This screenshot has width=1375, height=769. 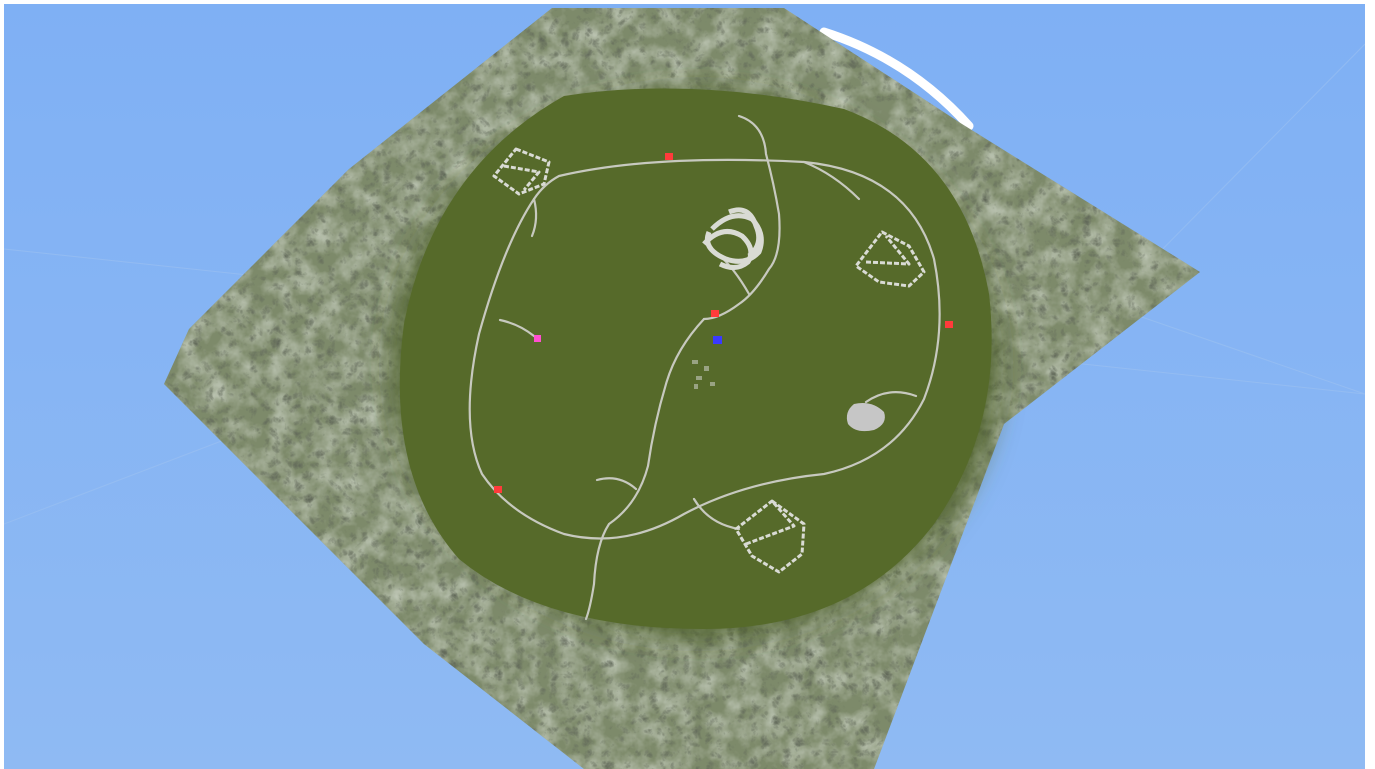 I want to click on marker-magenta-west, so click(x=537, y=338).